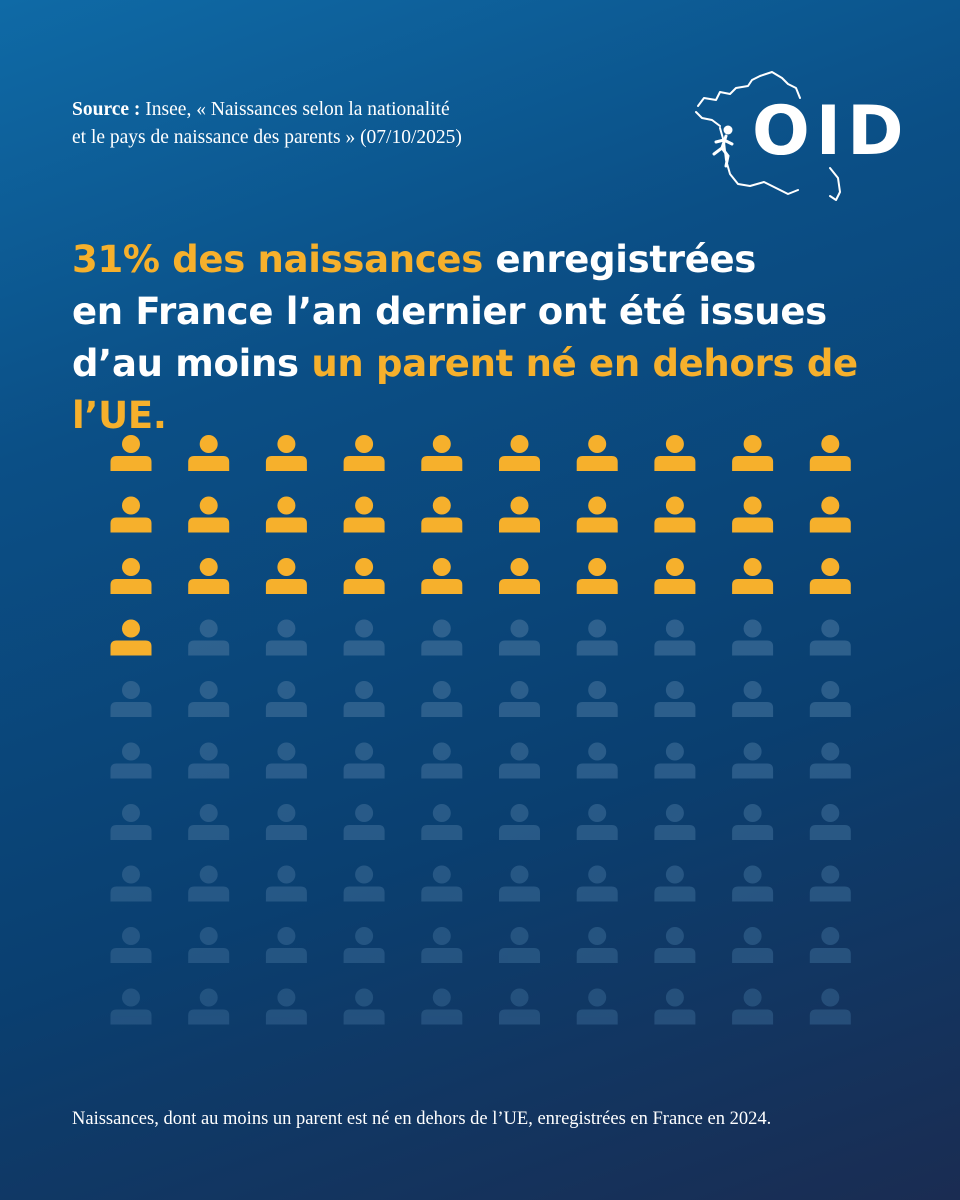 Image resolution: width=960 pixels, height=1200 pixels. What do you see at coordinates (723, 146) in the screenshot?
I see `runner-icon` at bounding box center [723, 146].